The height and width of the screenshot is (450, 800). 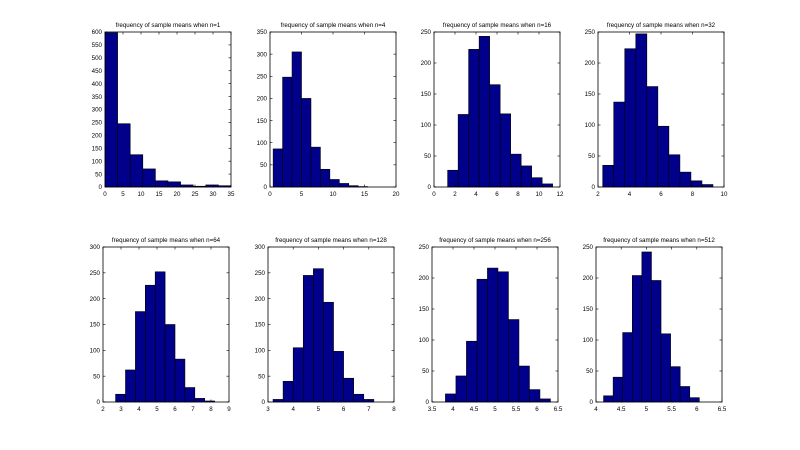 What do you see at coordinates (596, 409) in the screenshot?
I see `x-tick-label: 4` at bounding box center [596, 409].